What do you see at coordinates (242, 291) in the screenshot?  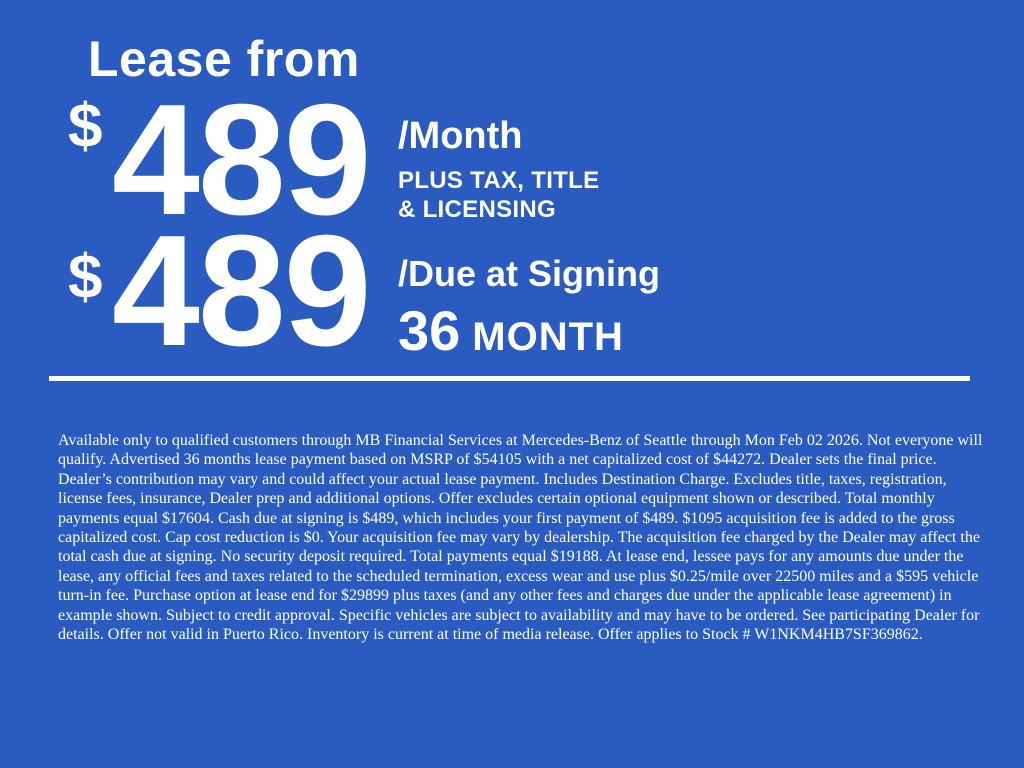 I see `signing-offer-amount: 489` at bounding box center [242, 291].